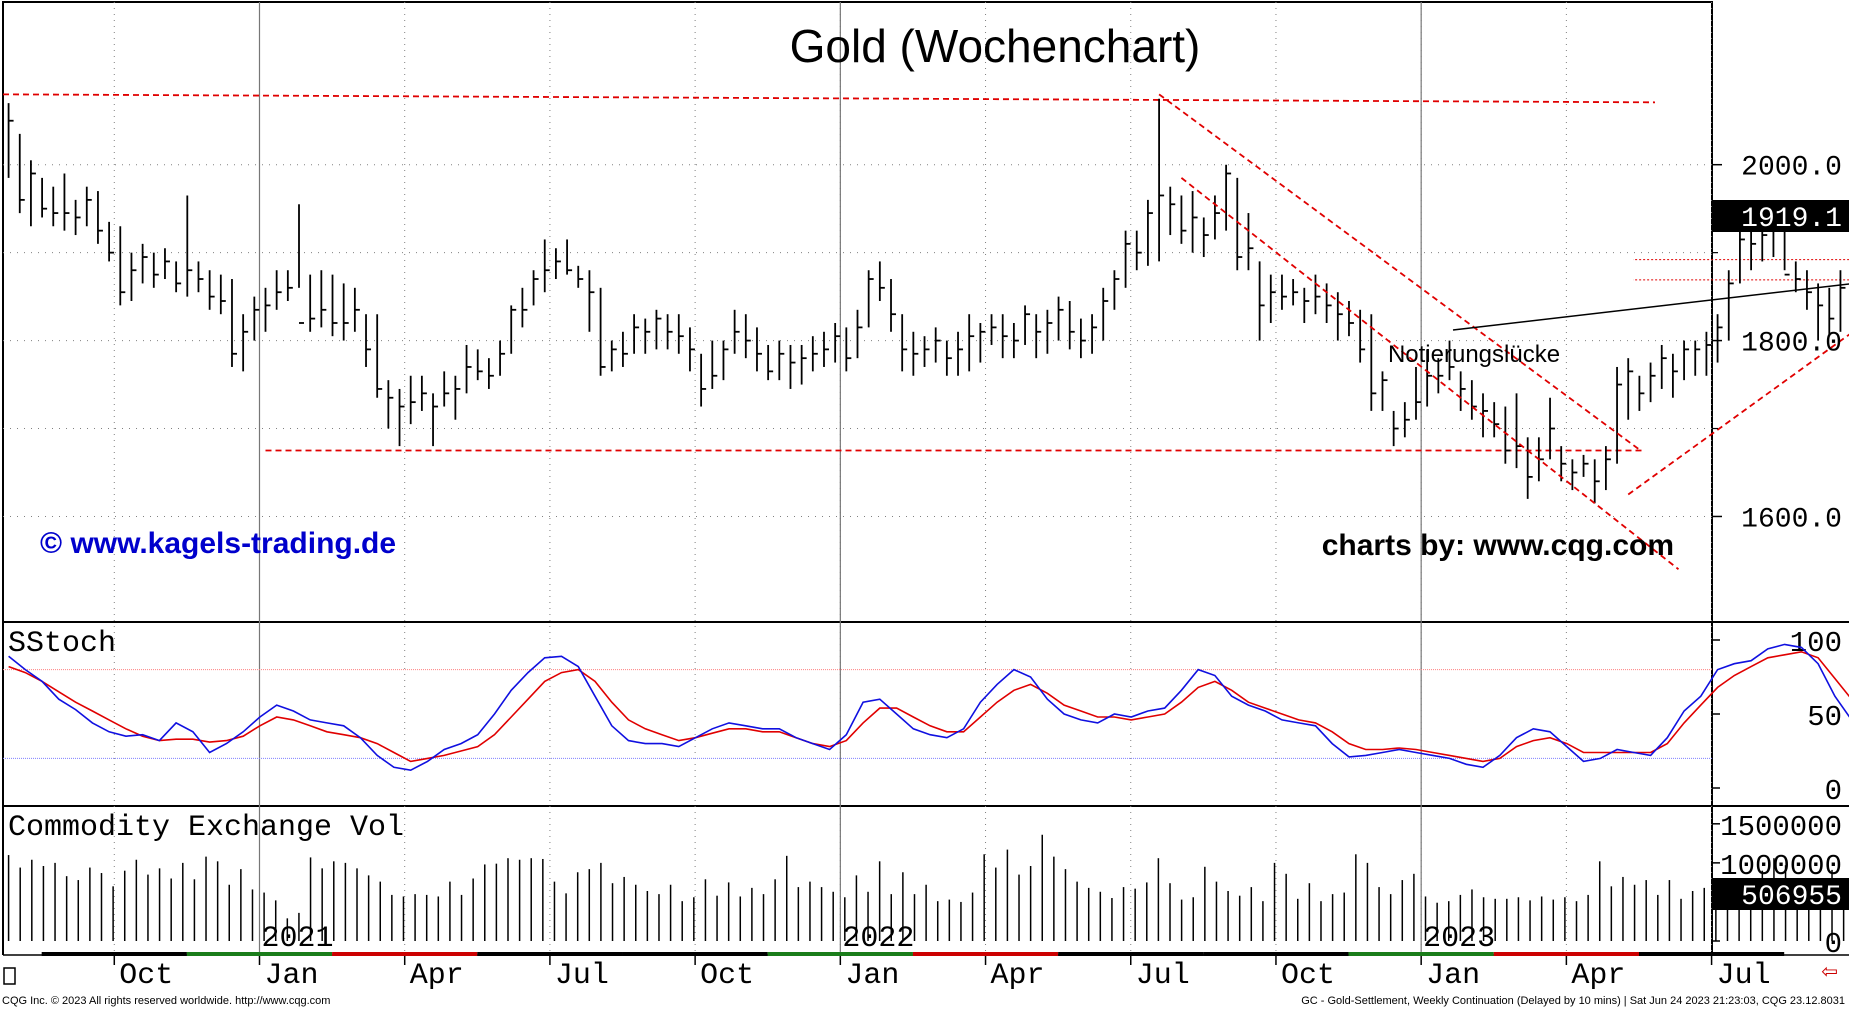  I want to click on price-axis: 1600.0 1800.0 2000.0, so click(1777, 344).